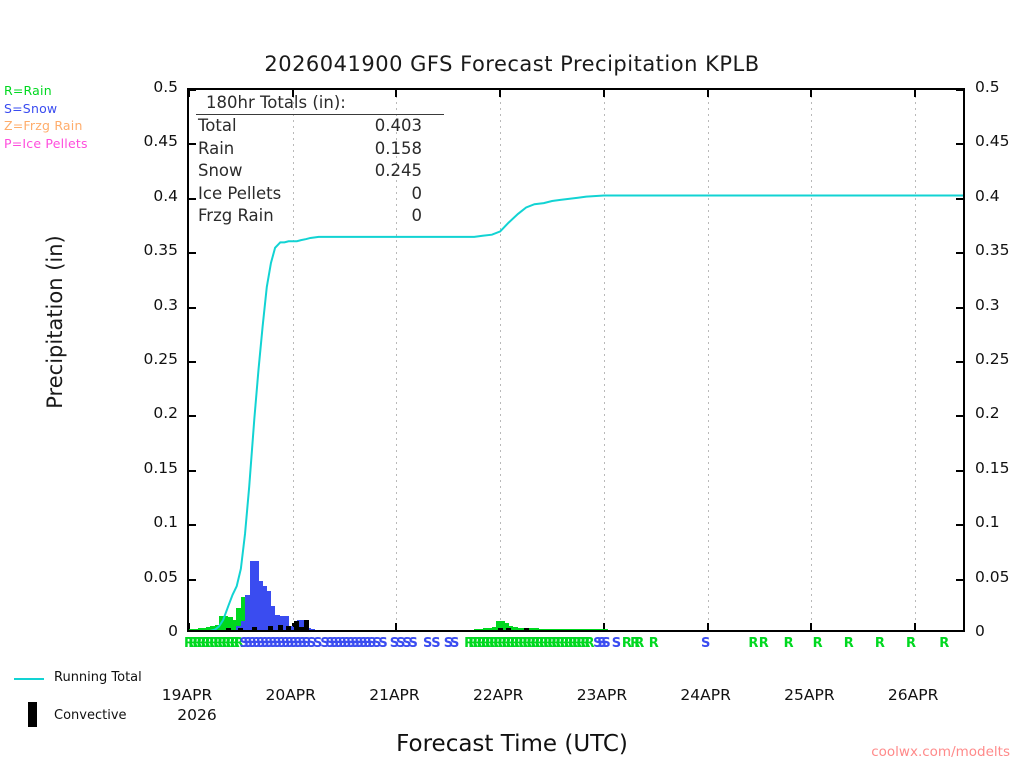 The height and width of the screenshot is (768, 1024). I want to click on y-axis-label-left: 0.15, so click(160, 467).